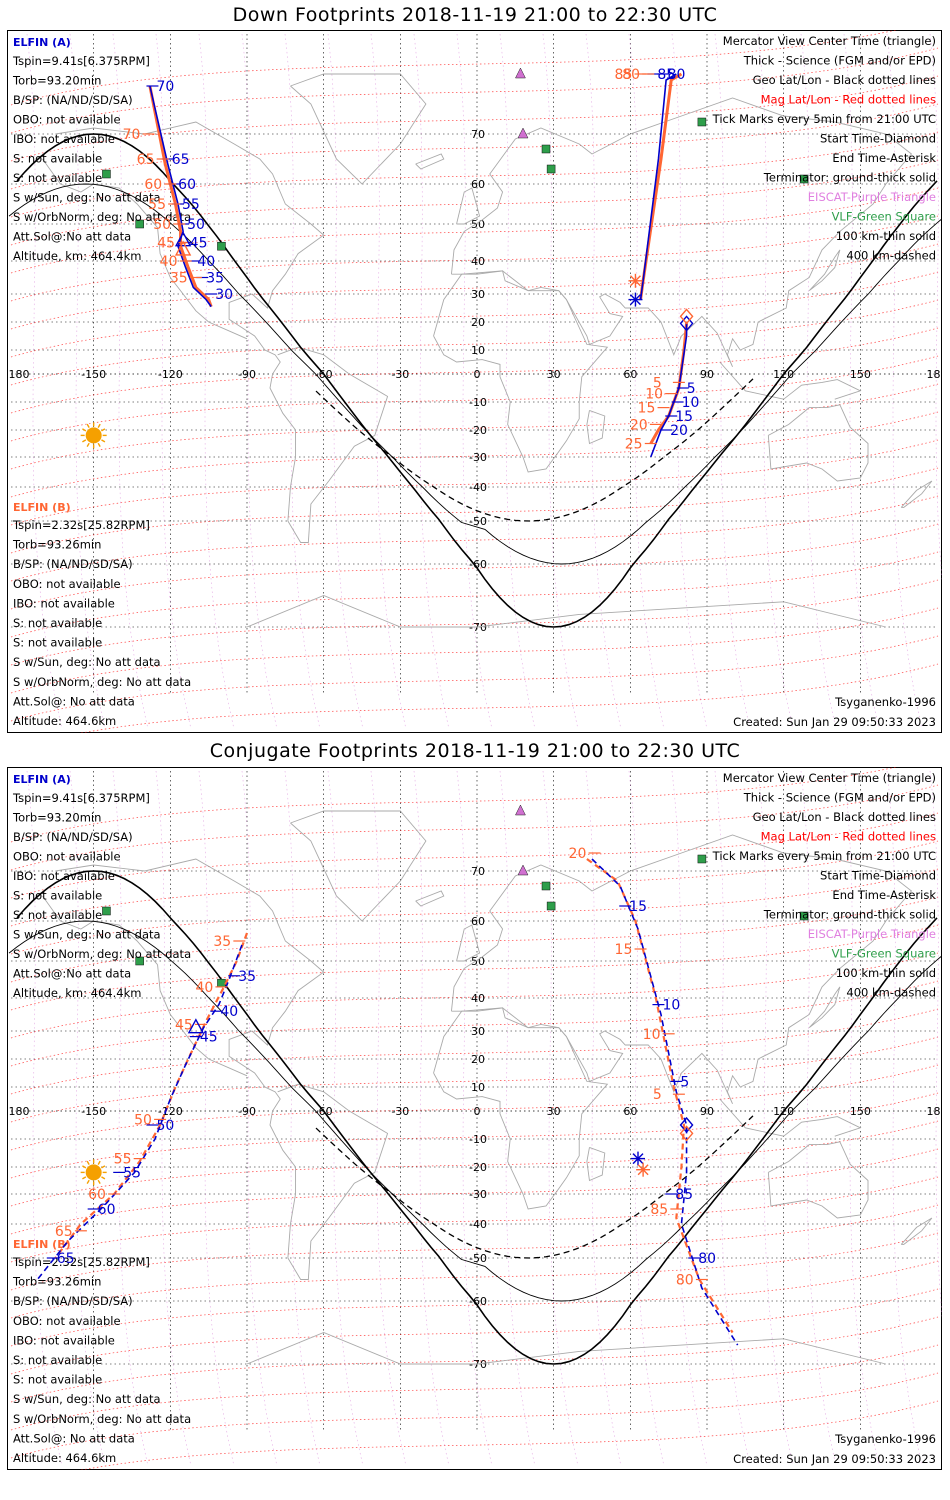  What do you see at coordinates (64, 139) in the screenshot?
I see `elfin-a-info-line: IBO: not available` at bounding box center [64, 139].